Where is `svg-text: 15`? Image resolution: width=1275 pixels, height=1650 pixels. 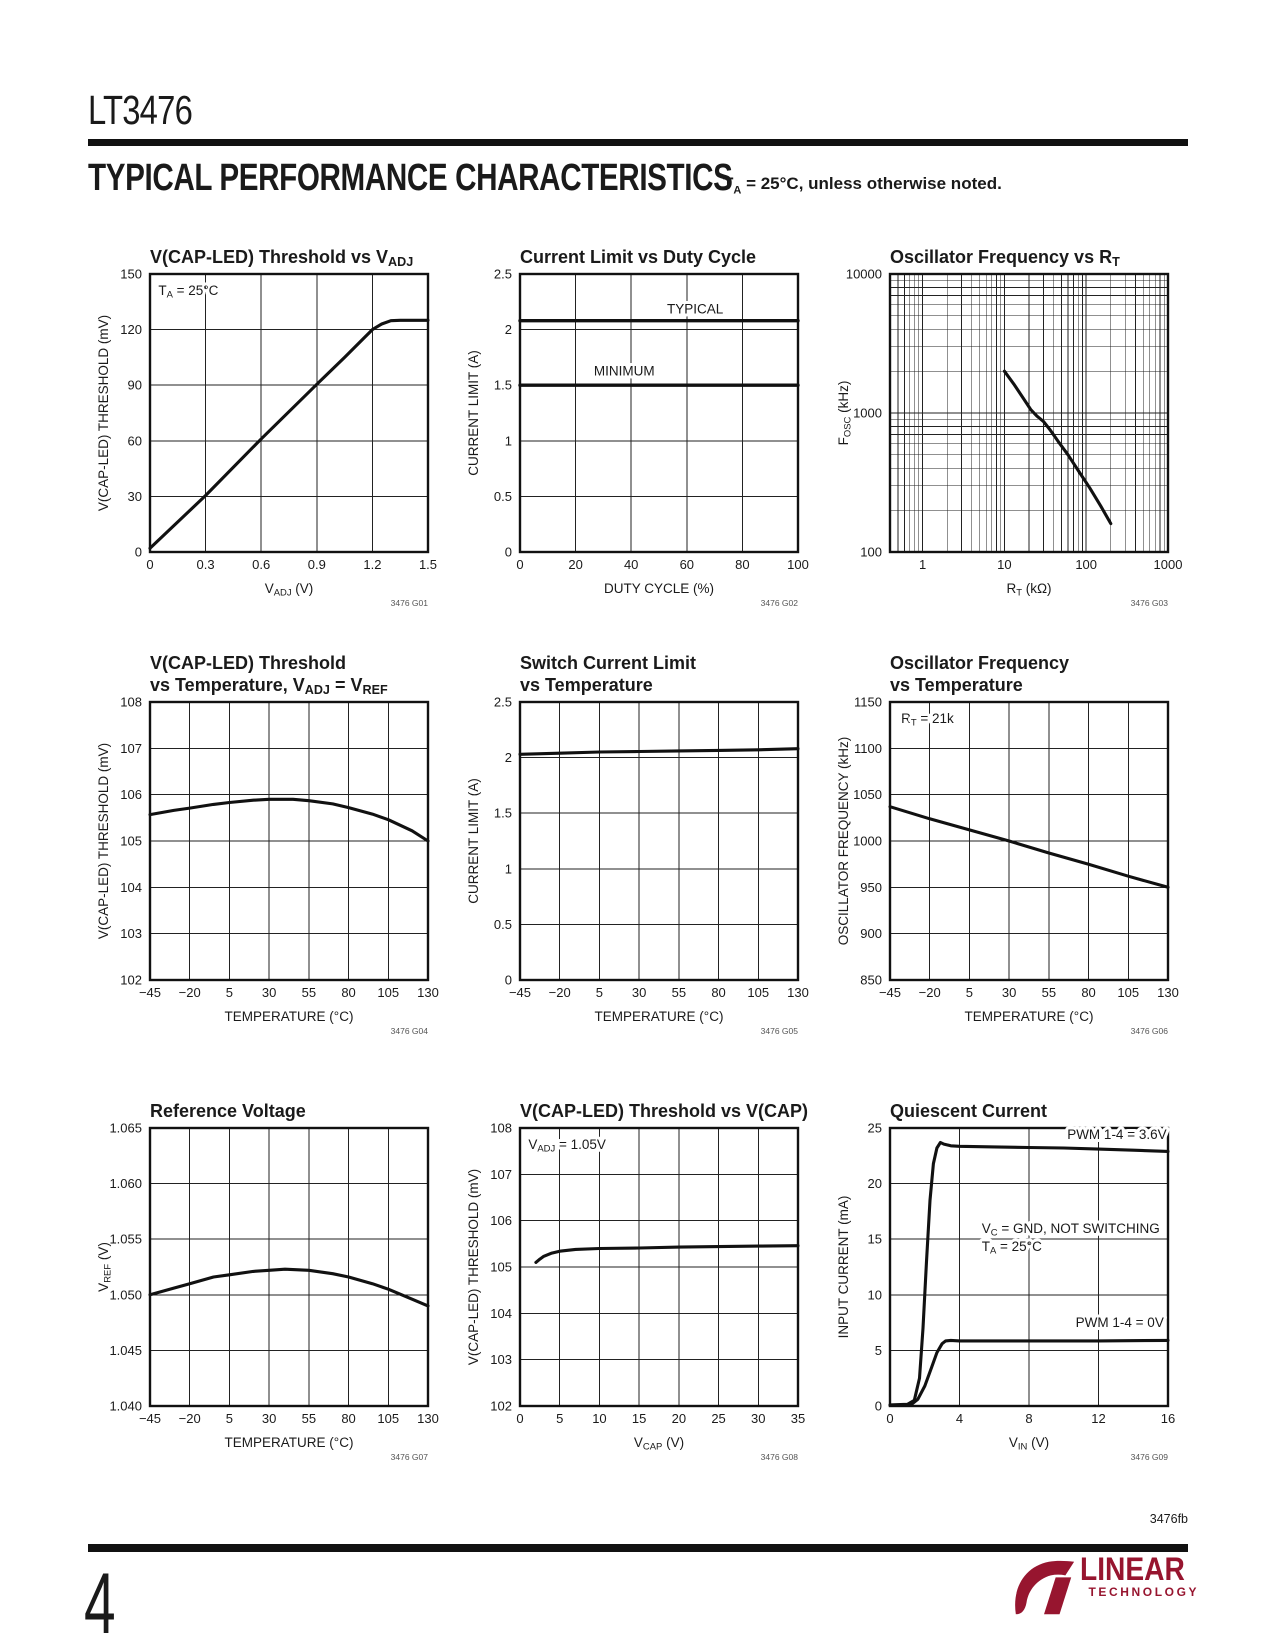 svg-text: 15 is located at coordinates (639, 1418).